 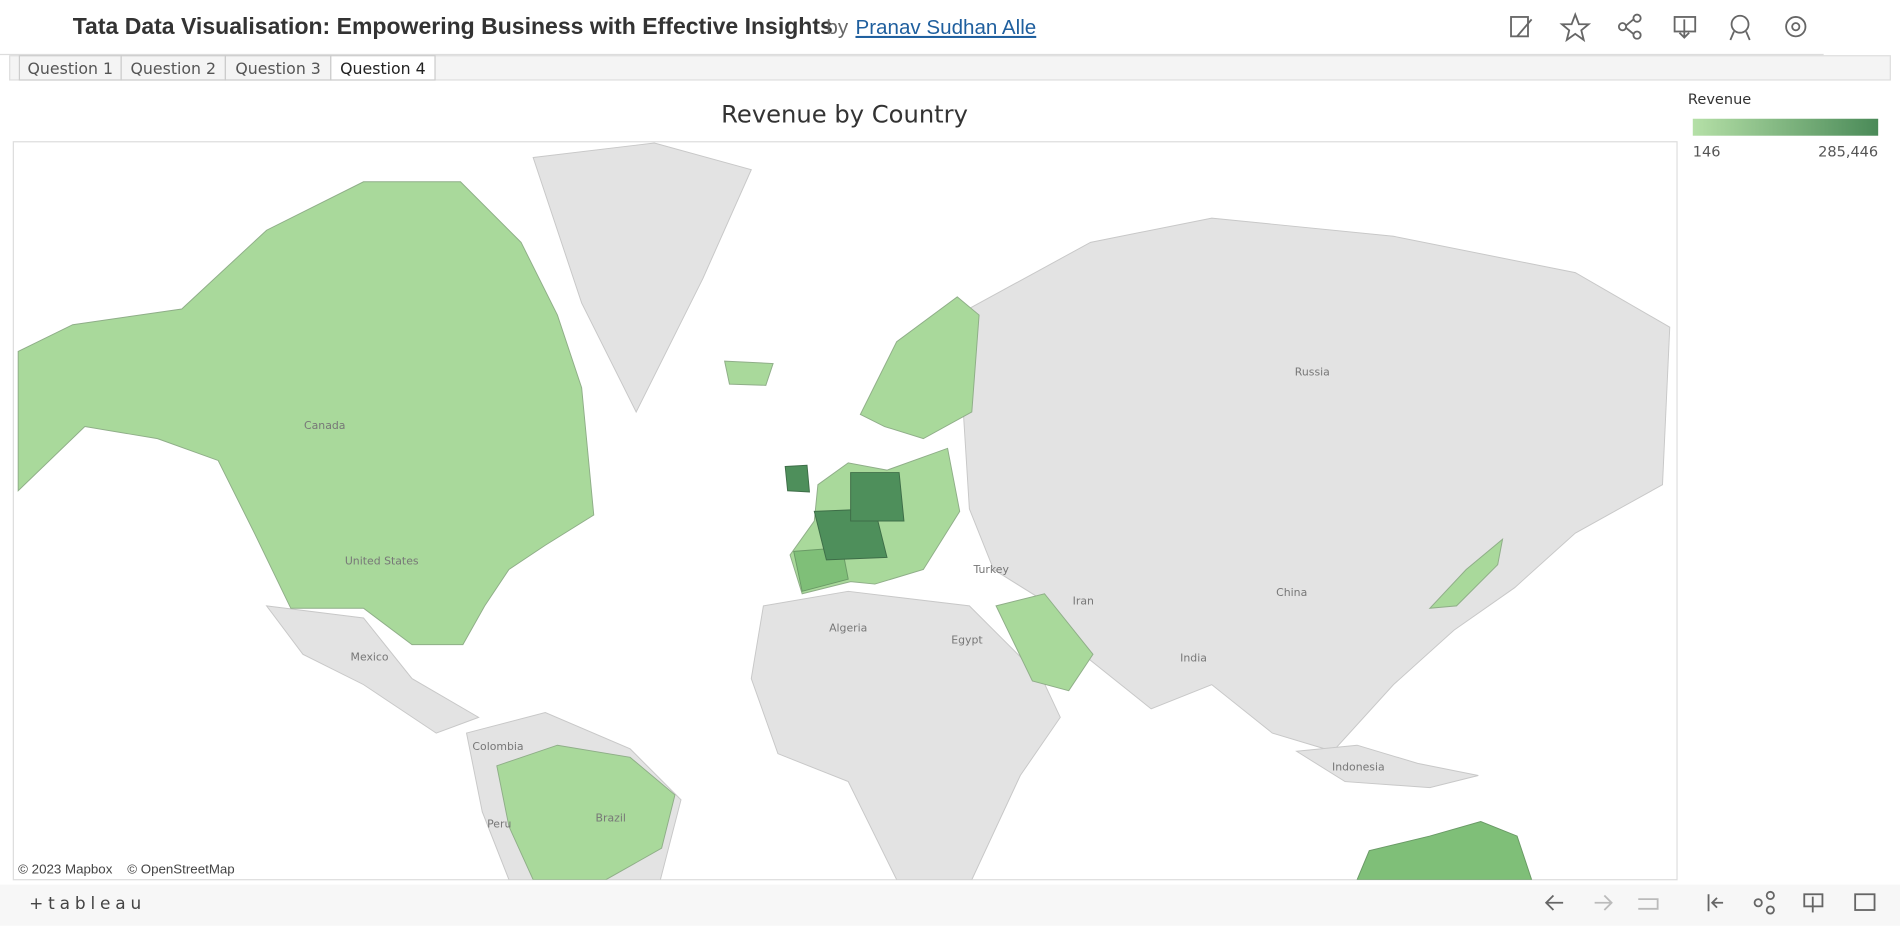 I want to click on africa, so click(x=905, y=735).